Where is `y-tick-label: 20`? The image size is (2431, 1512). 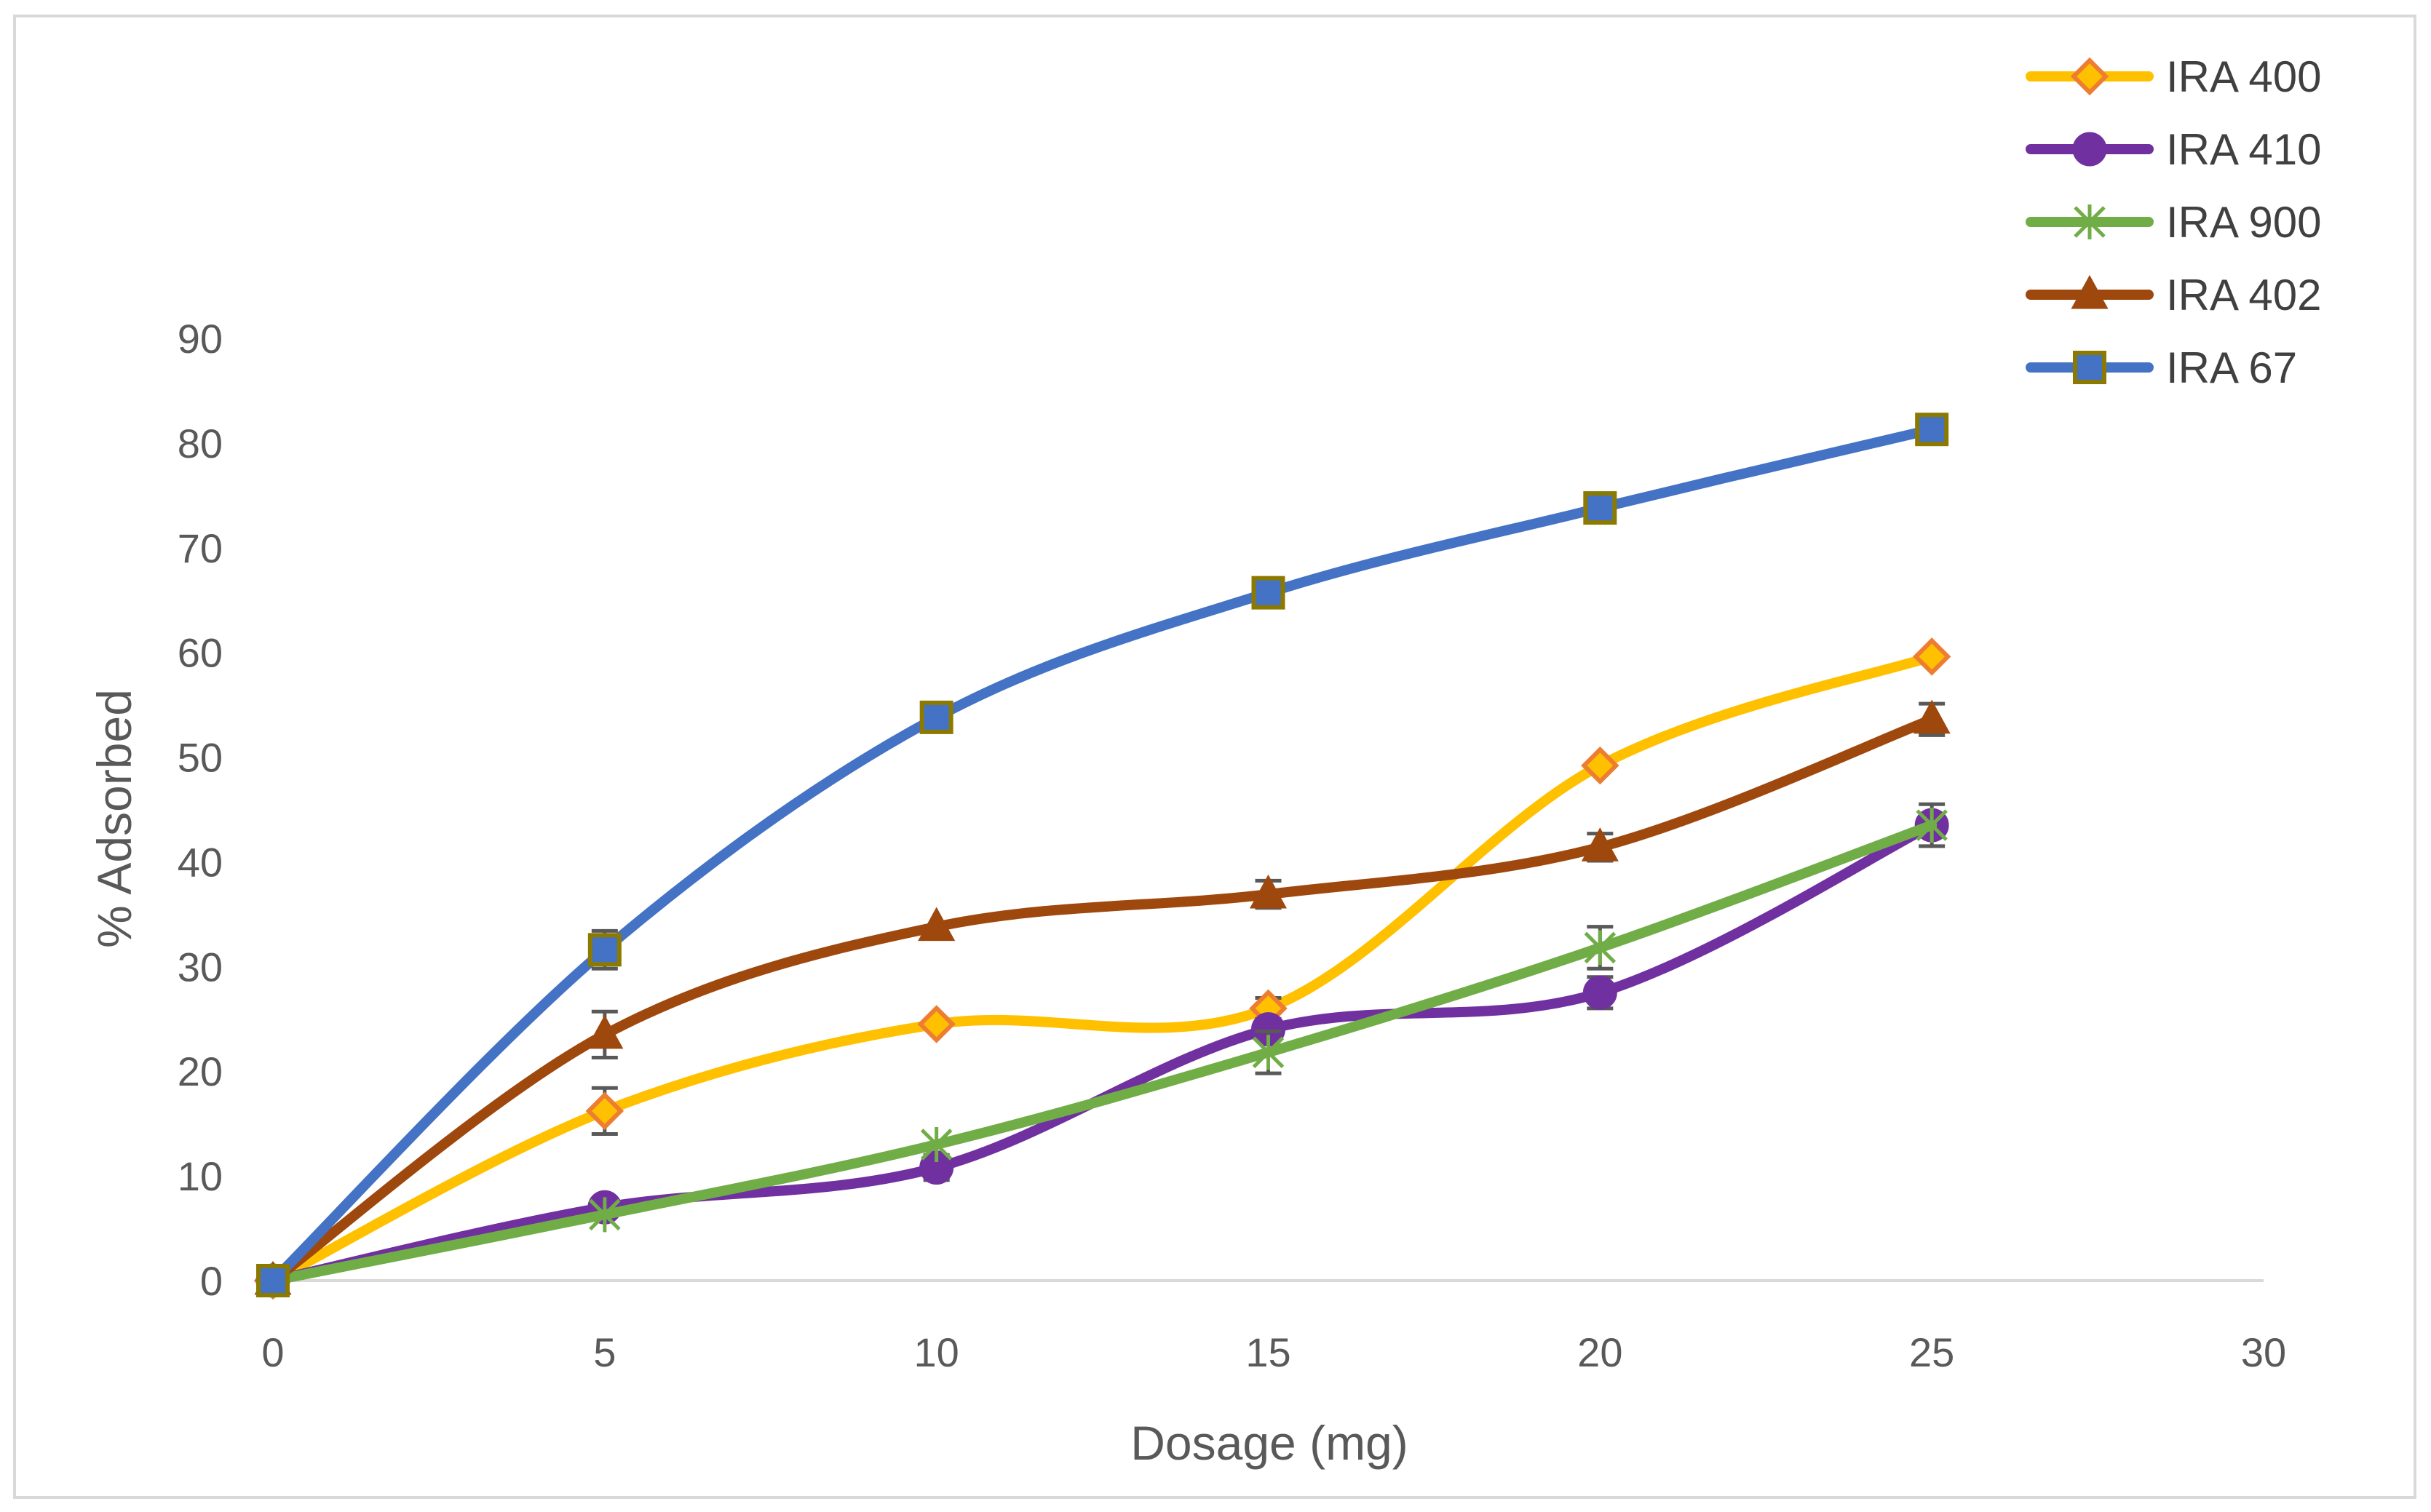
y-tick-label: 20 is located at coordinates (200, 1071).